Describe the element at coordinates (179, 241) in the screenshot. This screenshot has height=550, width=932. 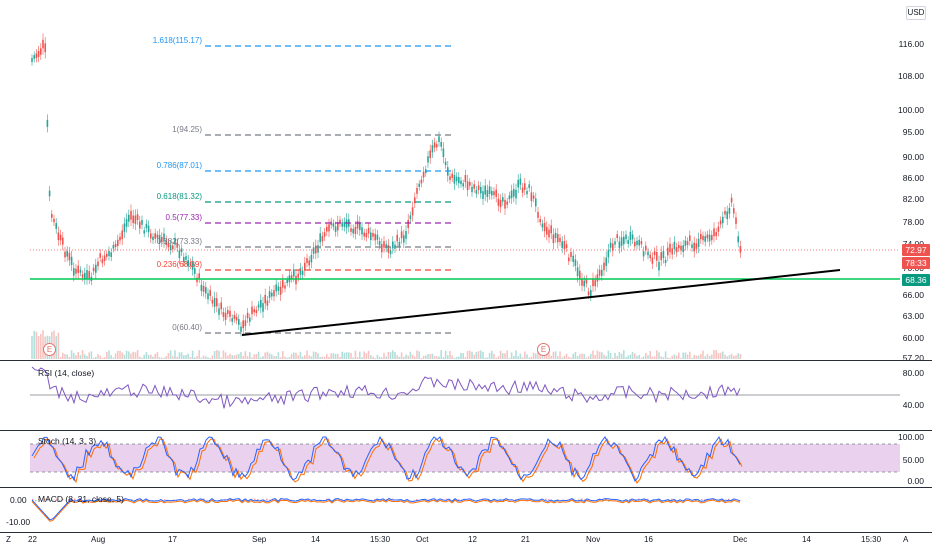
I see `fib-level-label: 0.382(73.33)` at that location.